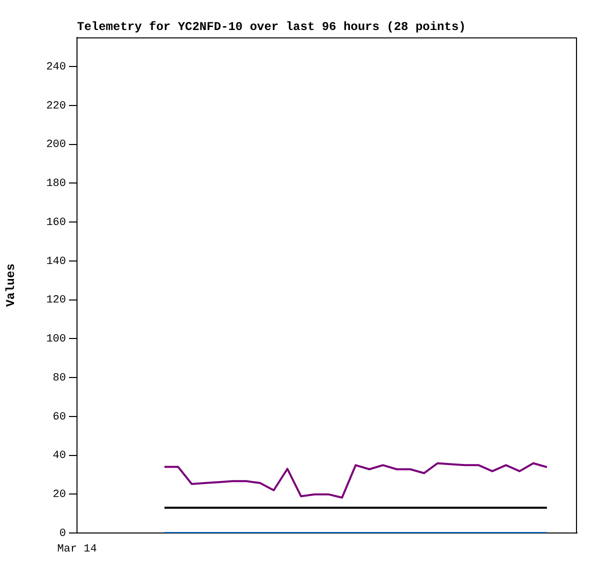 The width and height of the screenshot is (597, 579). What do you see at coordinates (59, 456) in the screenshot?
I see `y-tick-label: 40` at bounding box center [59, 456].